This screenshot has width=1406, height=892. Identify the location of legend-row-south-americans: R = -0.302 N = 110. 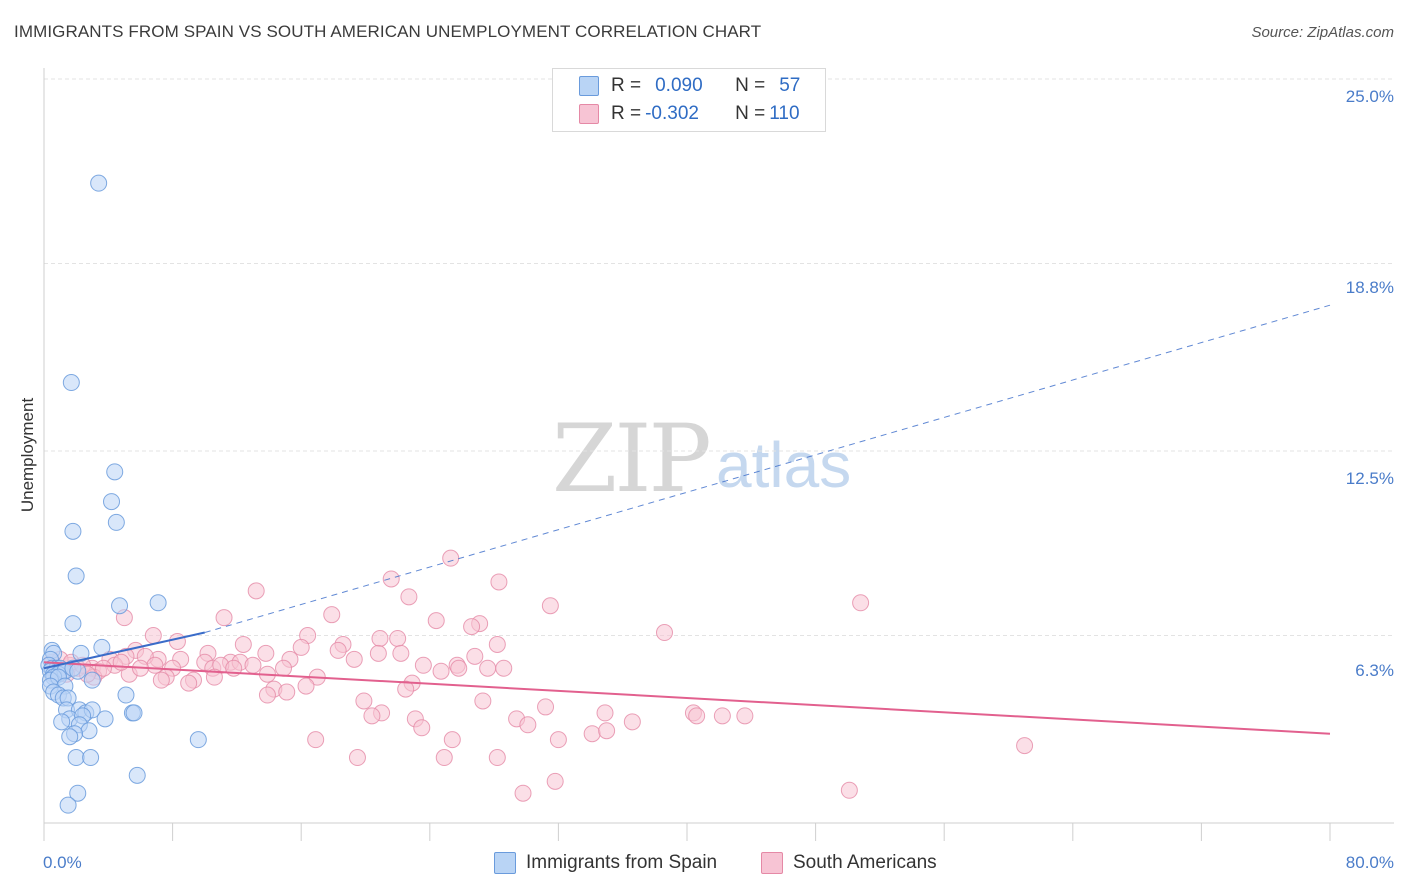
(689, 114).